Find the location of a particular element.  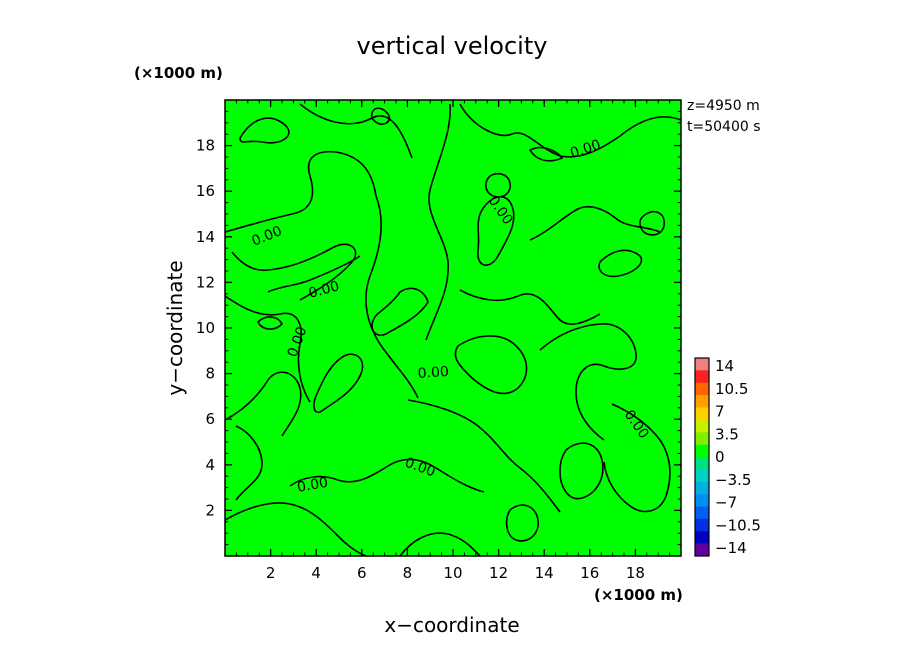

colorbar-frame is located at coordinates (702, 457).